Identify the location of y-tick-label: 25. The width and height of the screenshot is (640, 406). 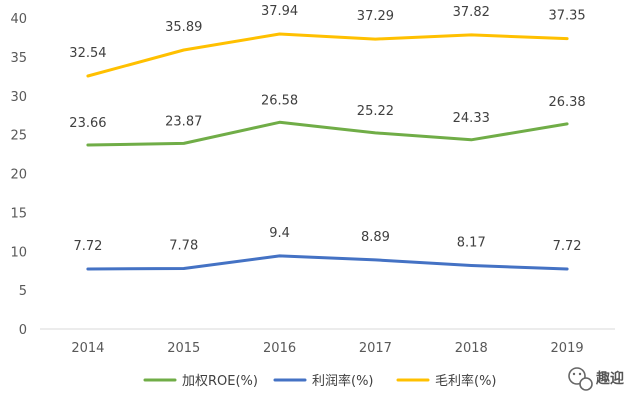
(18, 136).